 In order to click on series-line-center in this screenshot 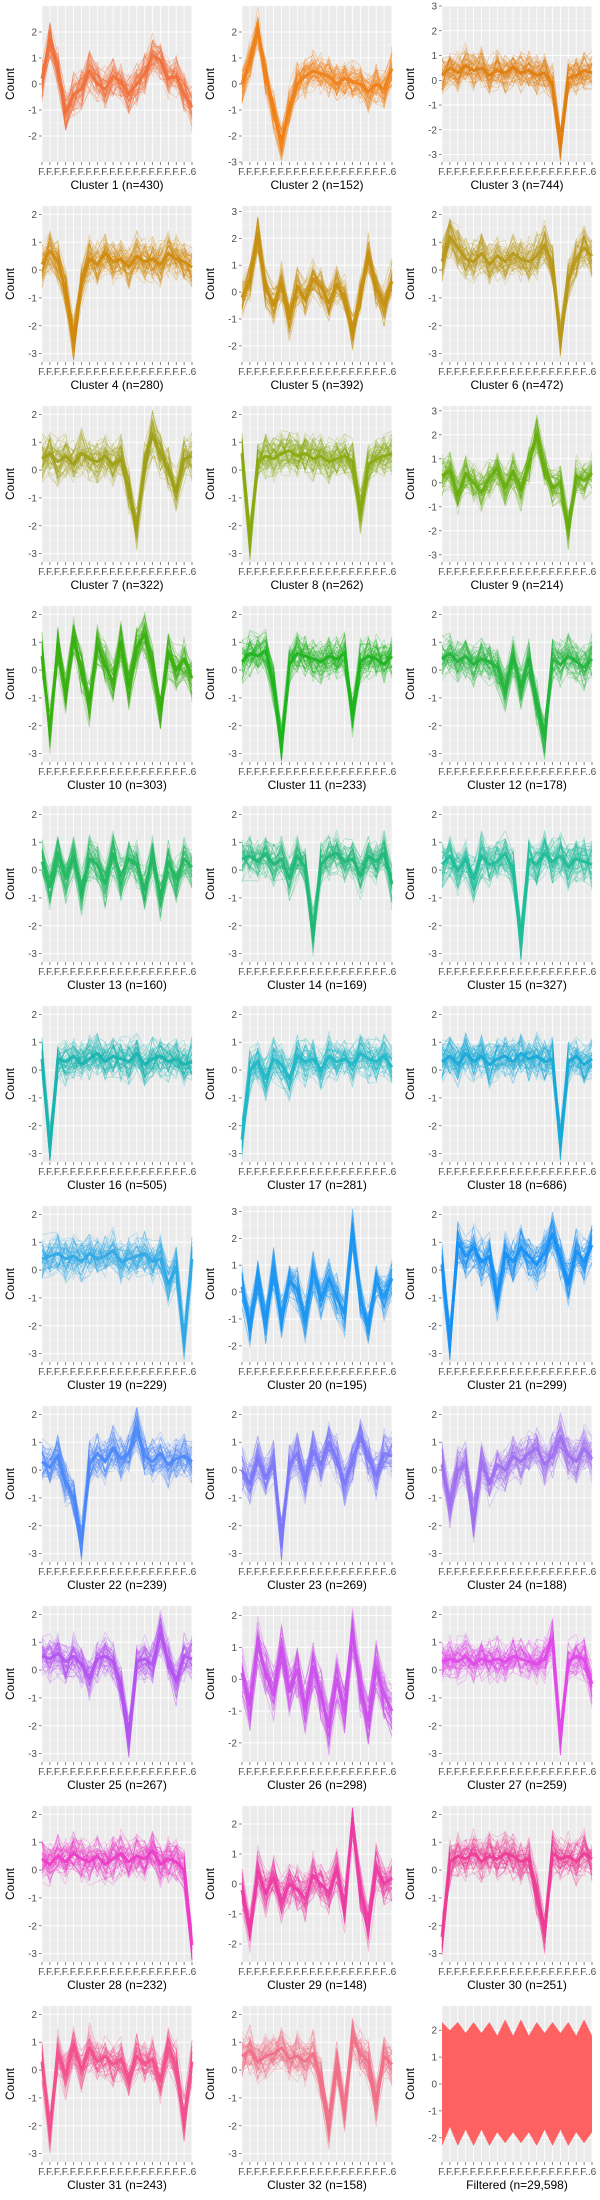, I will do `click(517, 1478)`.